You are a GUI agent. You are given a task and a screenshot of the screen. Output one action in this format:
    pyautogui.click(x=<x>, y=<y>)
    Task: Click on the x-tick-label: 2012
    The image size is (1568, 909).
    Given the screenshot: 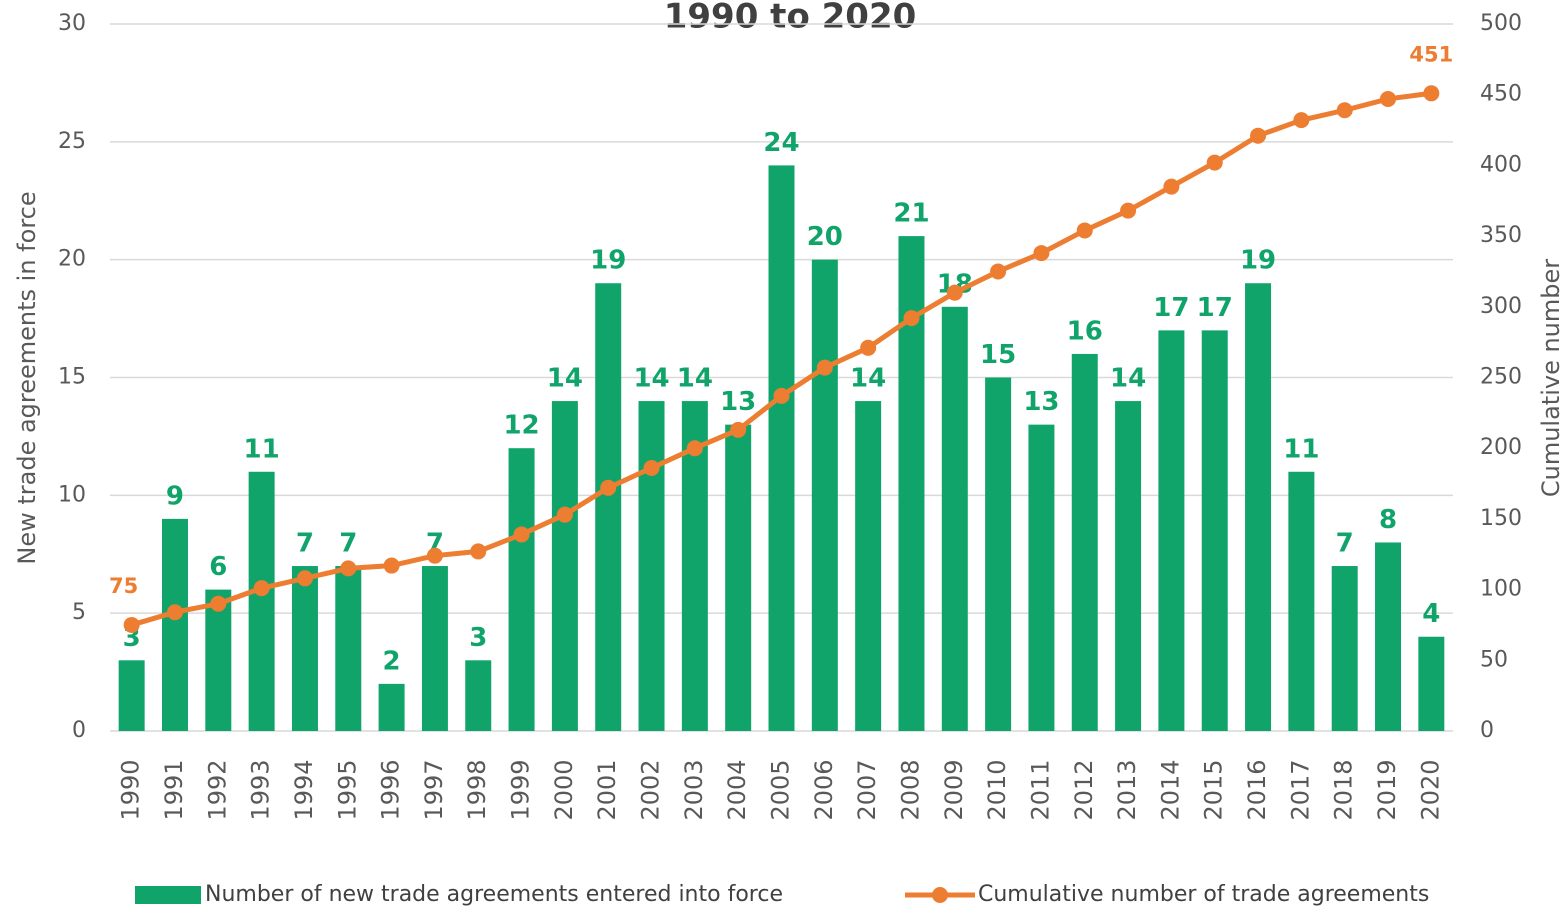 What is the action you would take?
    pyautogui.click(x=1084, y=789)
    